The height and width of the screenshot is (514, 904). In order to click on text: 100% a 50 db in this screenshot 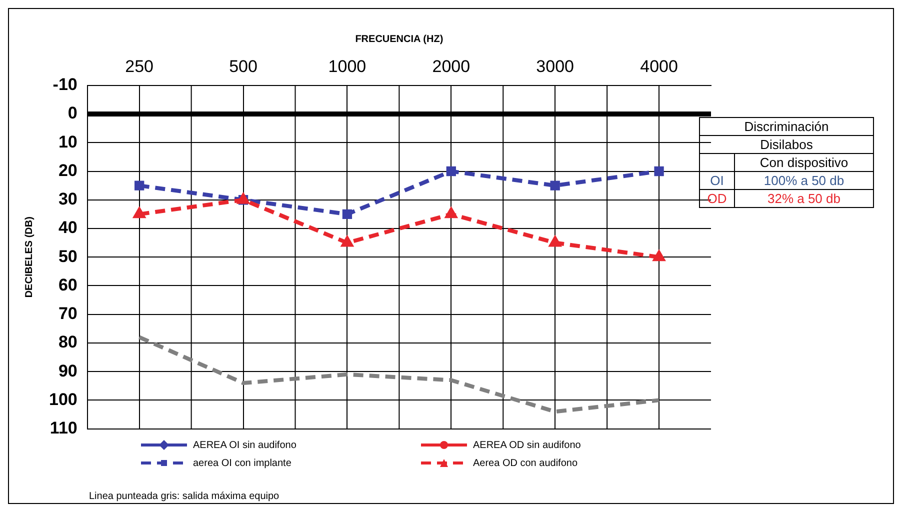, I will do `click(804, 180)`.